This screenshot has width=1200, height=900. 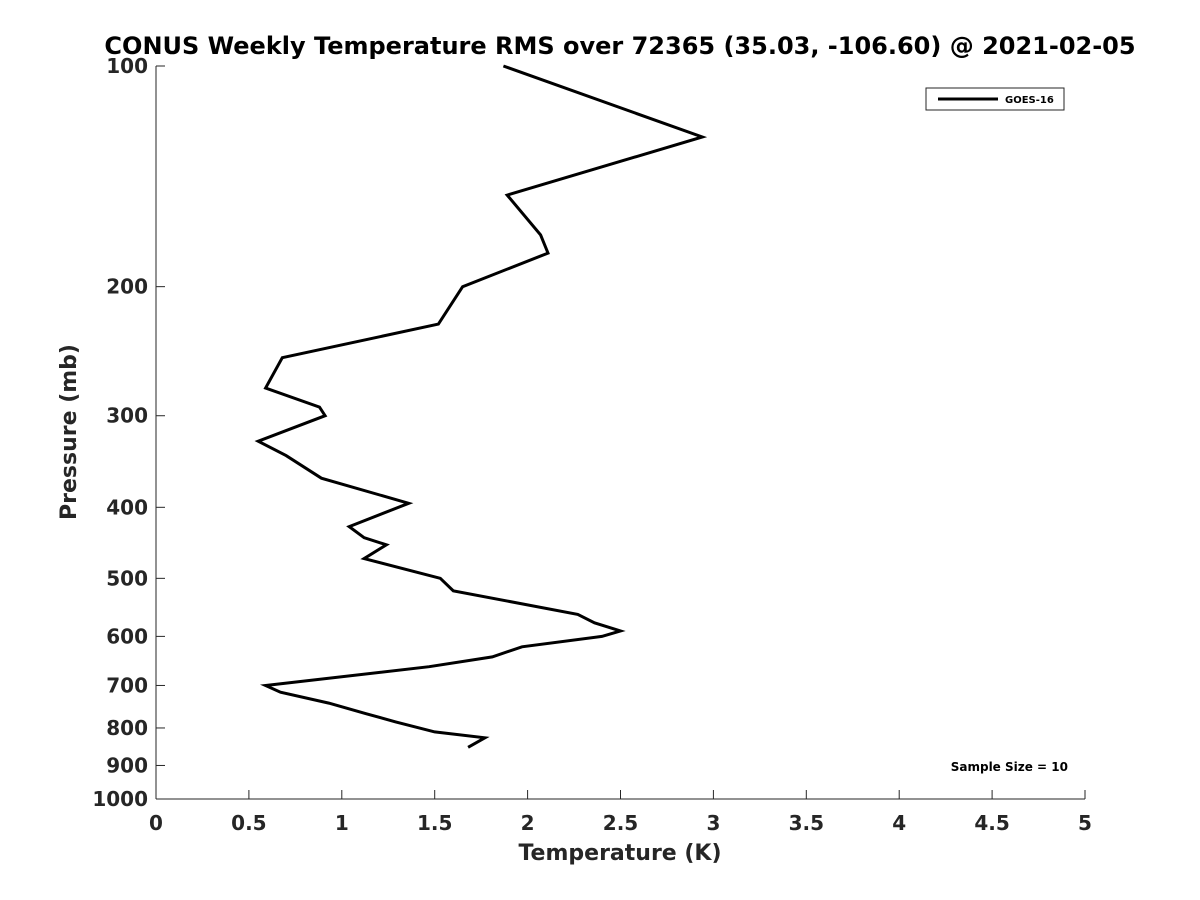 I want to click on y-tick-label: 200, so click(x=127, y=287).